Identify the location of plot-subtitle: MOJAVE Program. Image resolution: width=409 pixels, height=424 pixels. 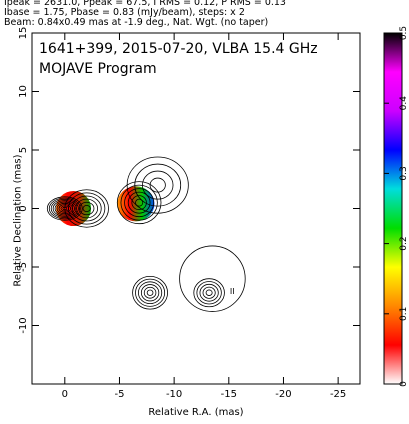
(98, 69).